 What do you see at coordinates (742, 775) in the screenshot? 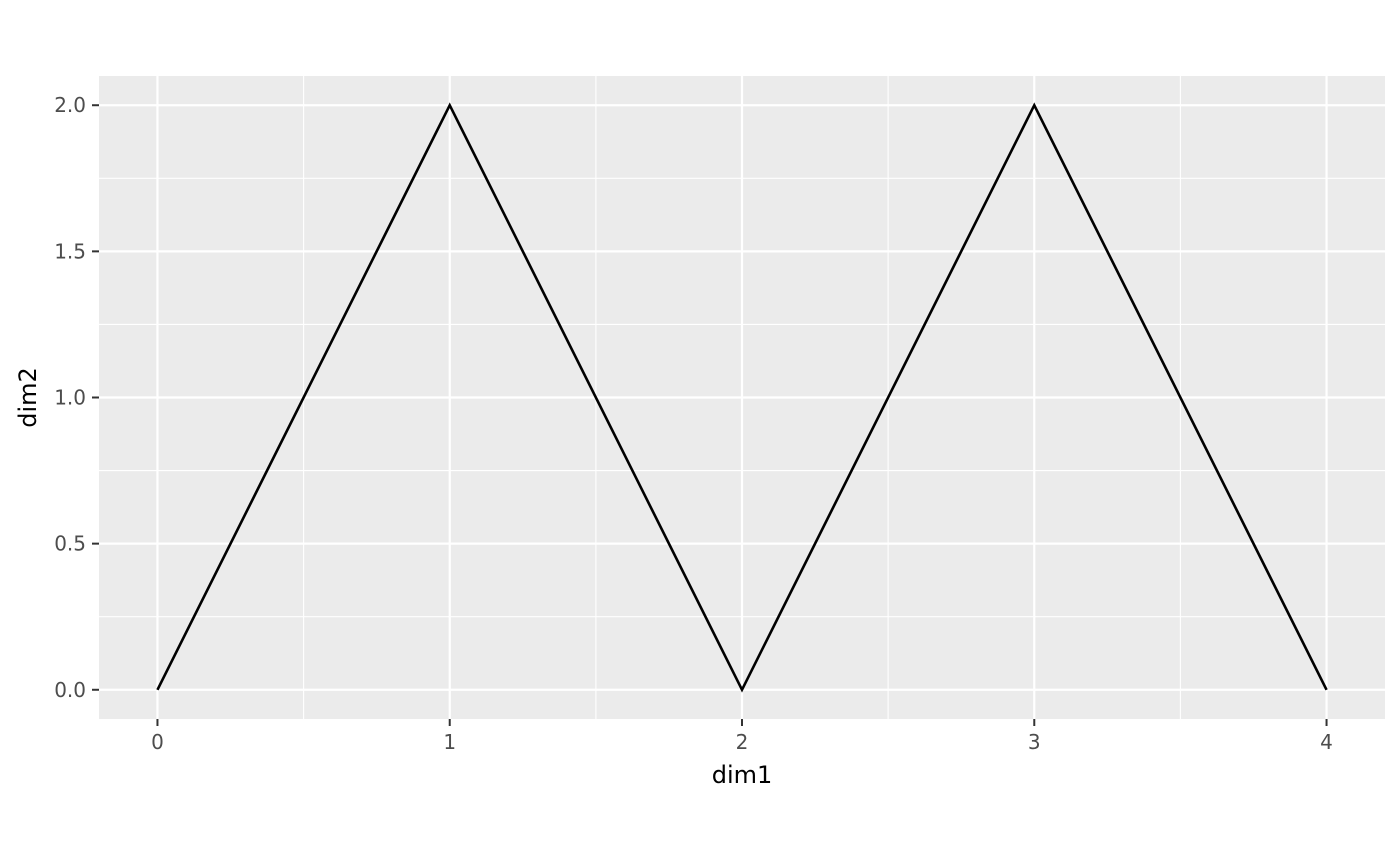
I see `x-axis-title: dim1` at bounding box center [742, 775].